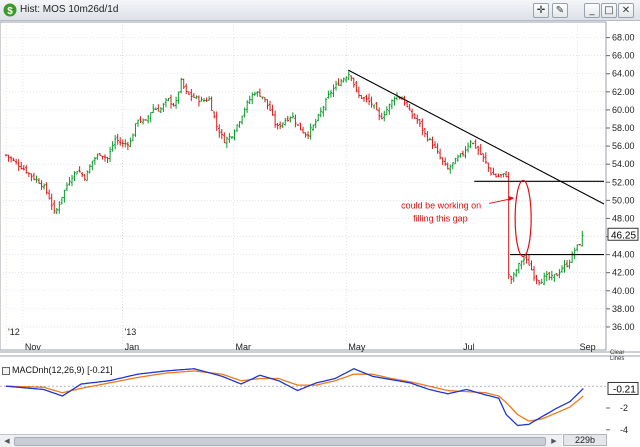 The width and height of the screenshot is (640, 447). Describe the element at coordinates (554, 441) in the screenshot. I see `scroll-right-icon: ▶` at that location.